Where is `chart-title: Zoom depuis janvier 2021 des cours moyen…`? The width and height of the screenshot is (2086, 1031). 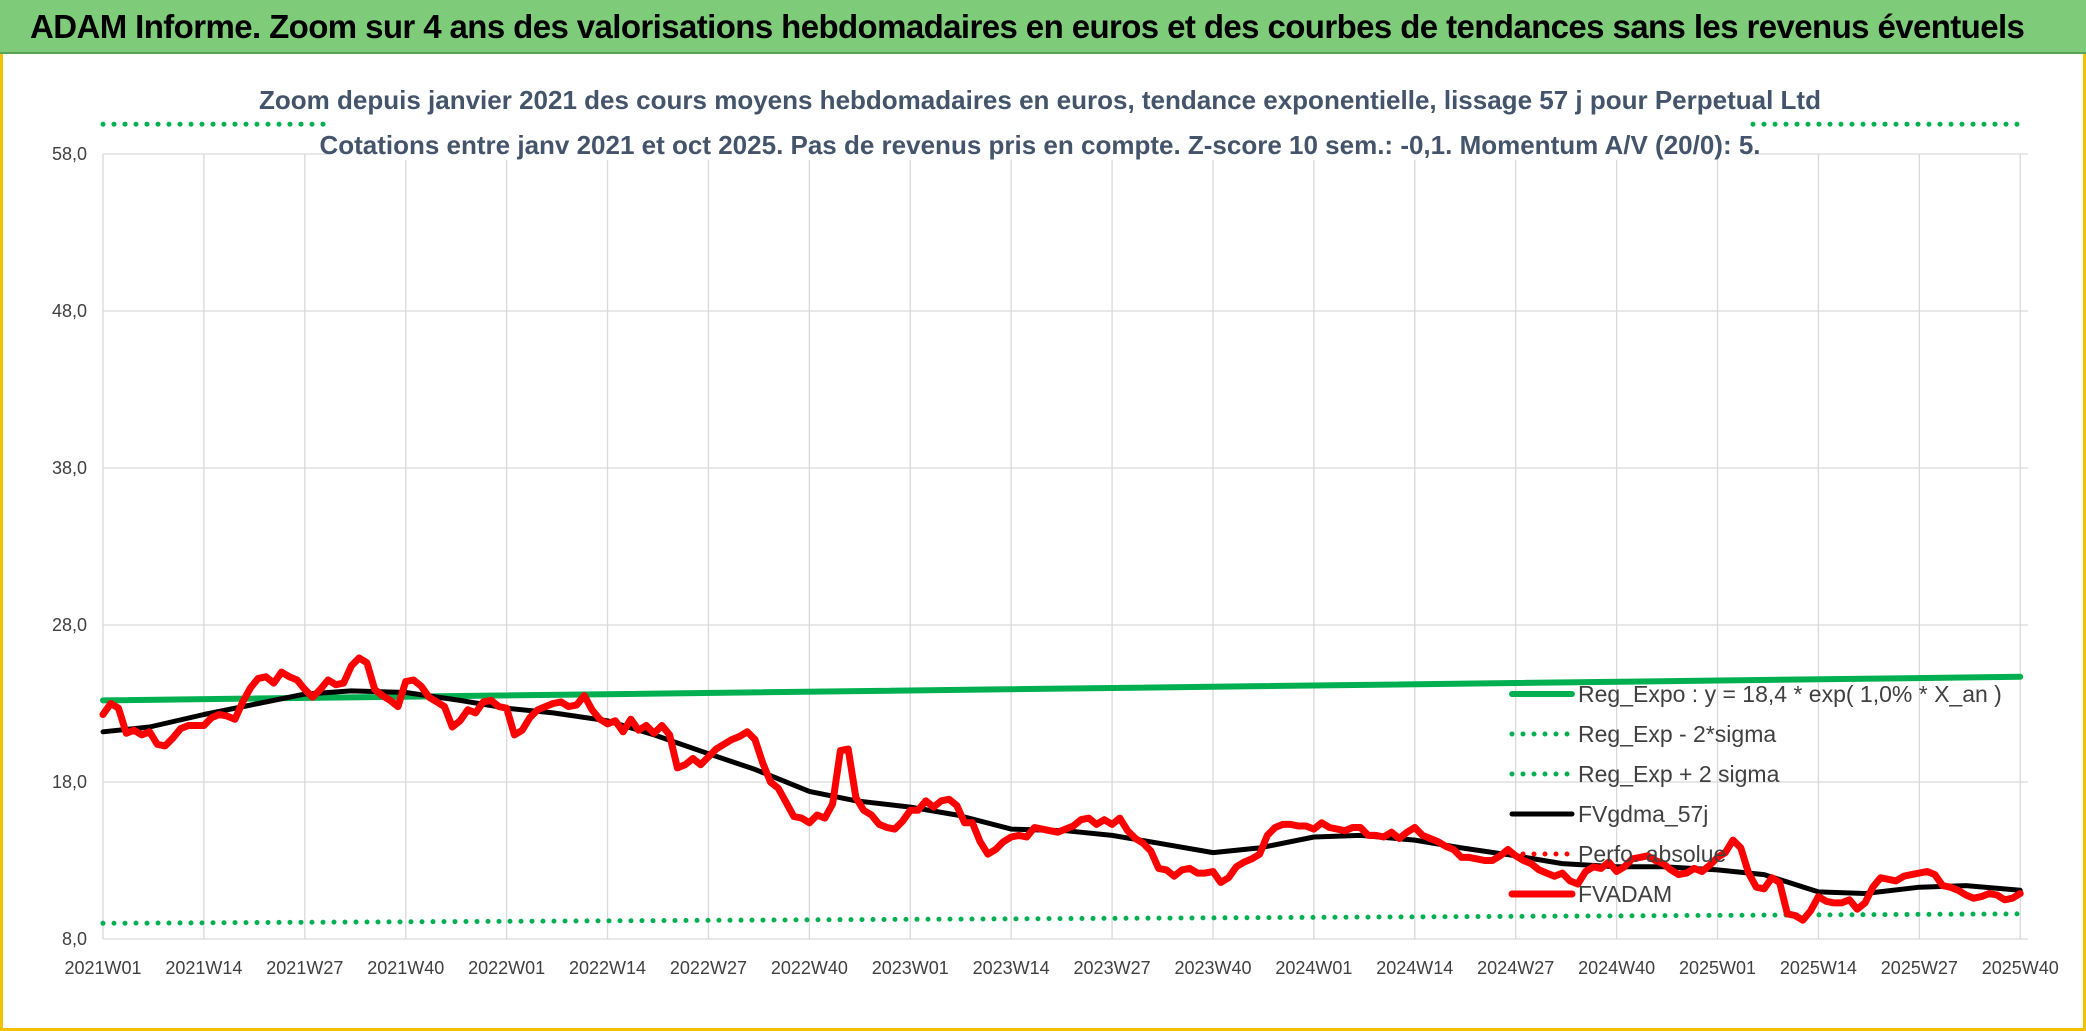 chart-title: Zoom depuis janvier 2021 des cours moyen… is located at coordinates (1040, 100).